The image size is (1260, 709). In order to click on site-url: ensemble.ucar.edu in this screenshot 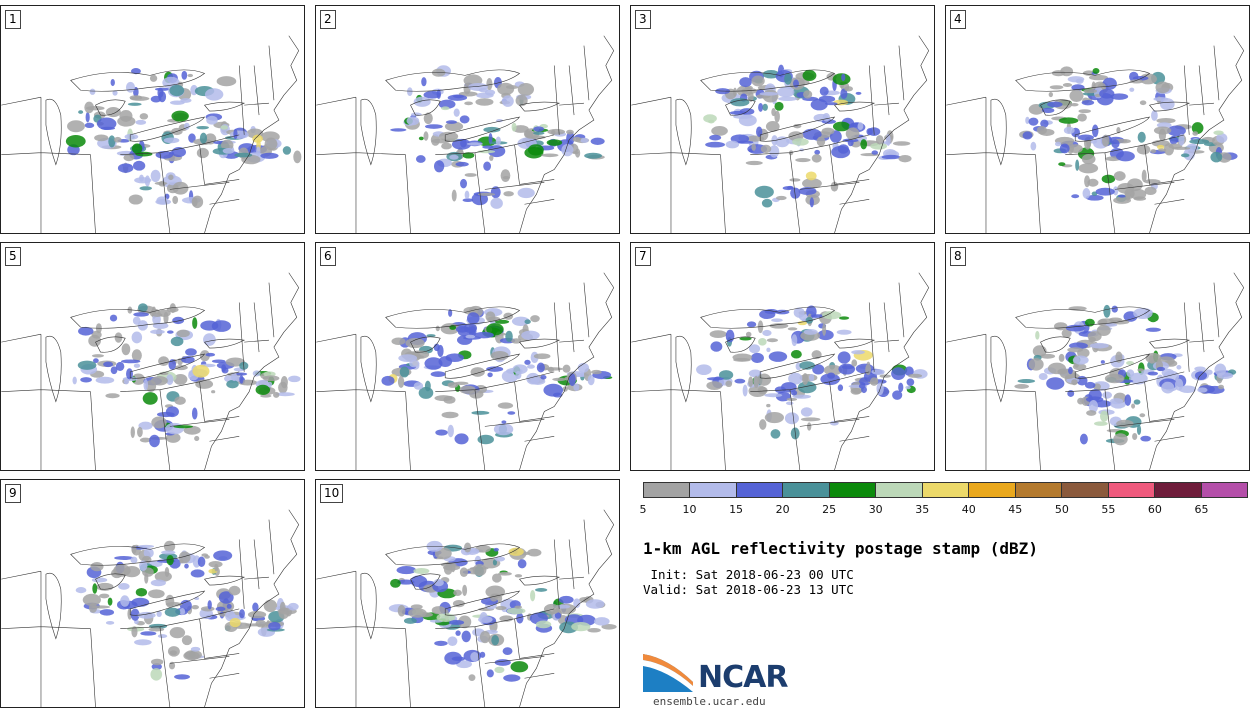, I will do `click(709, 701)`.